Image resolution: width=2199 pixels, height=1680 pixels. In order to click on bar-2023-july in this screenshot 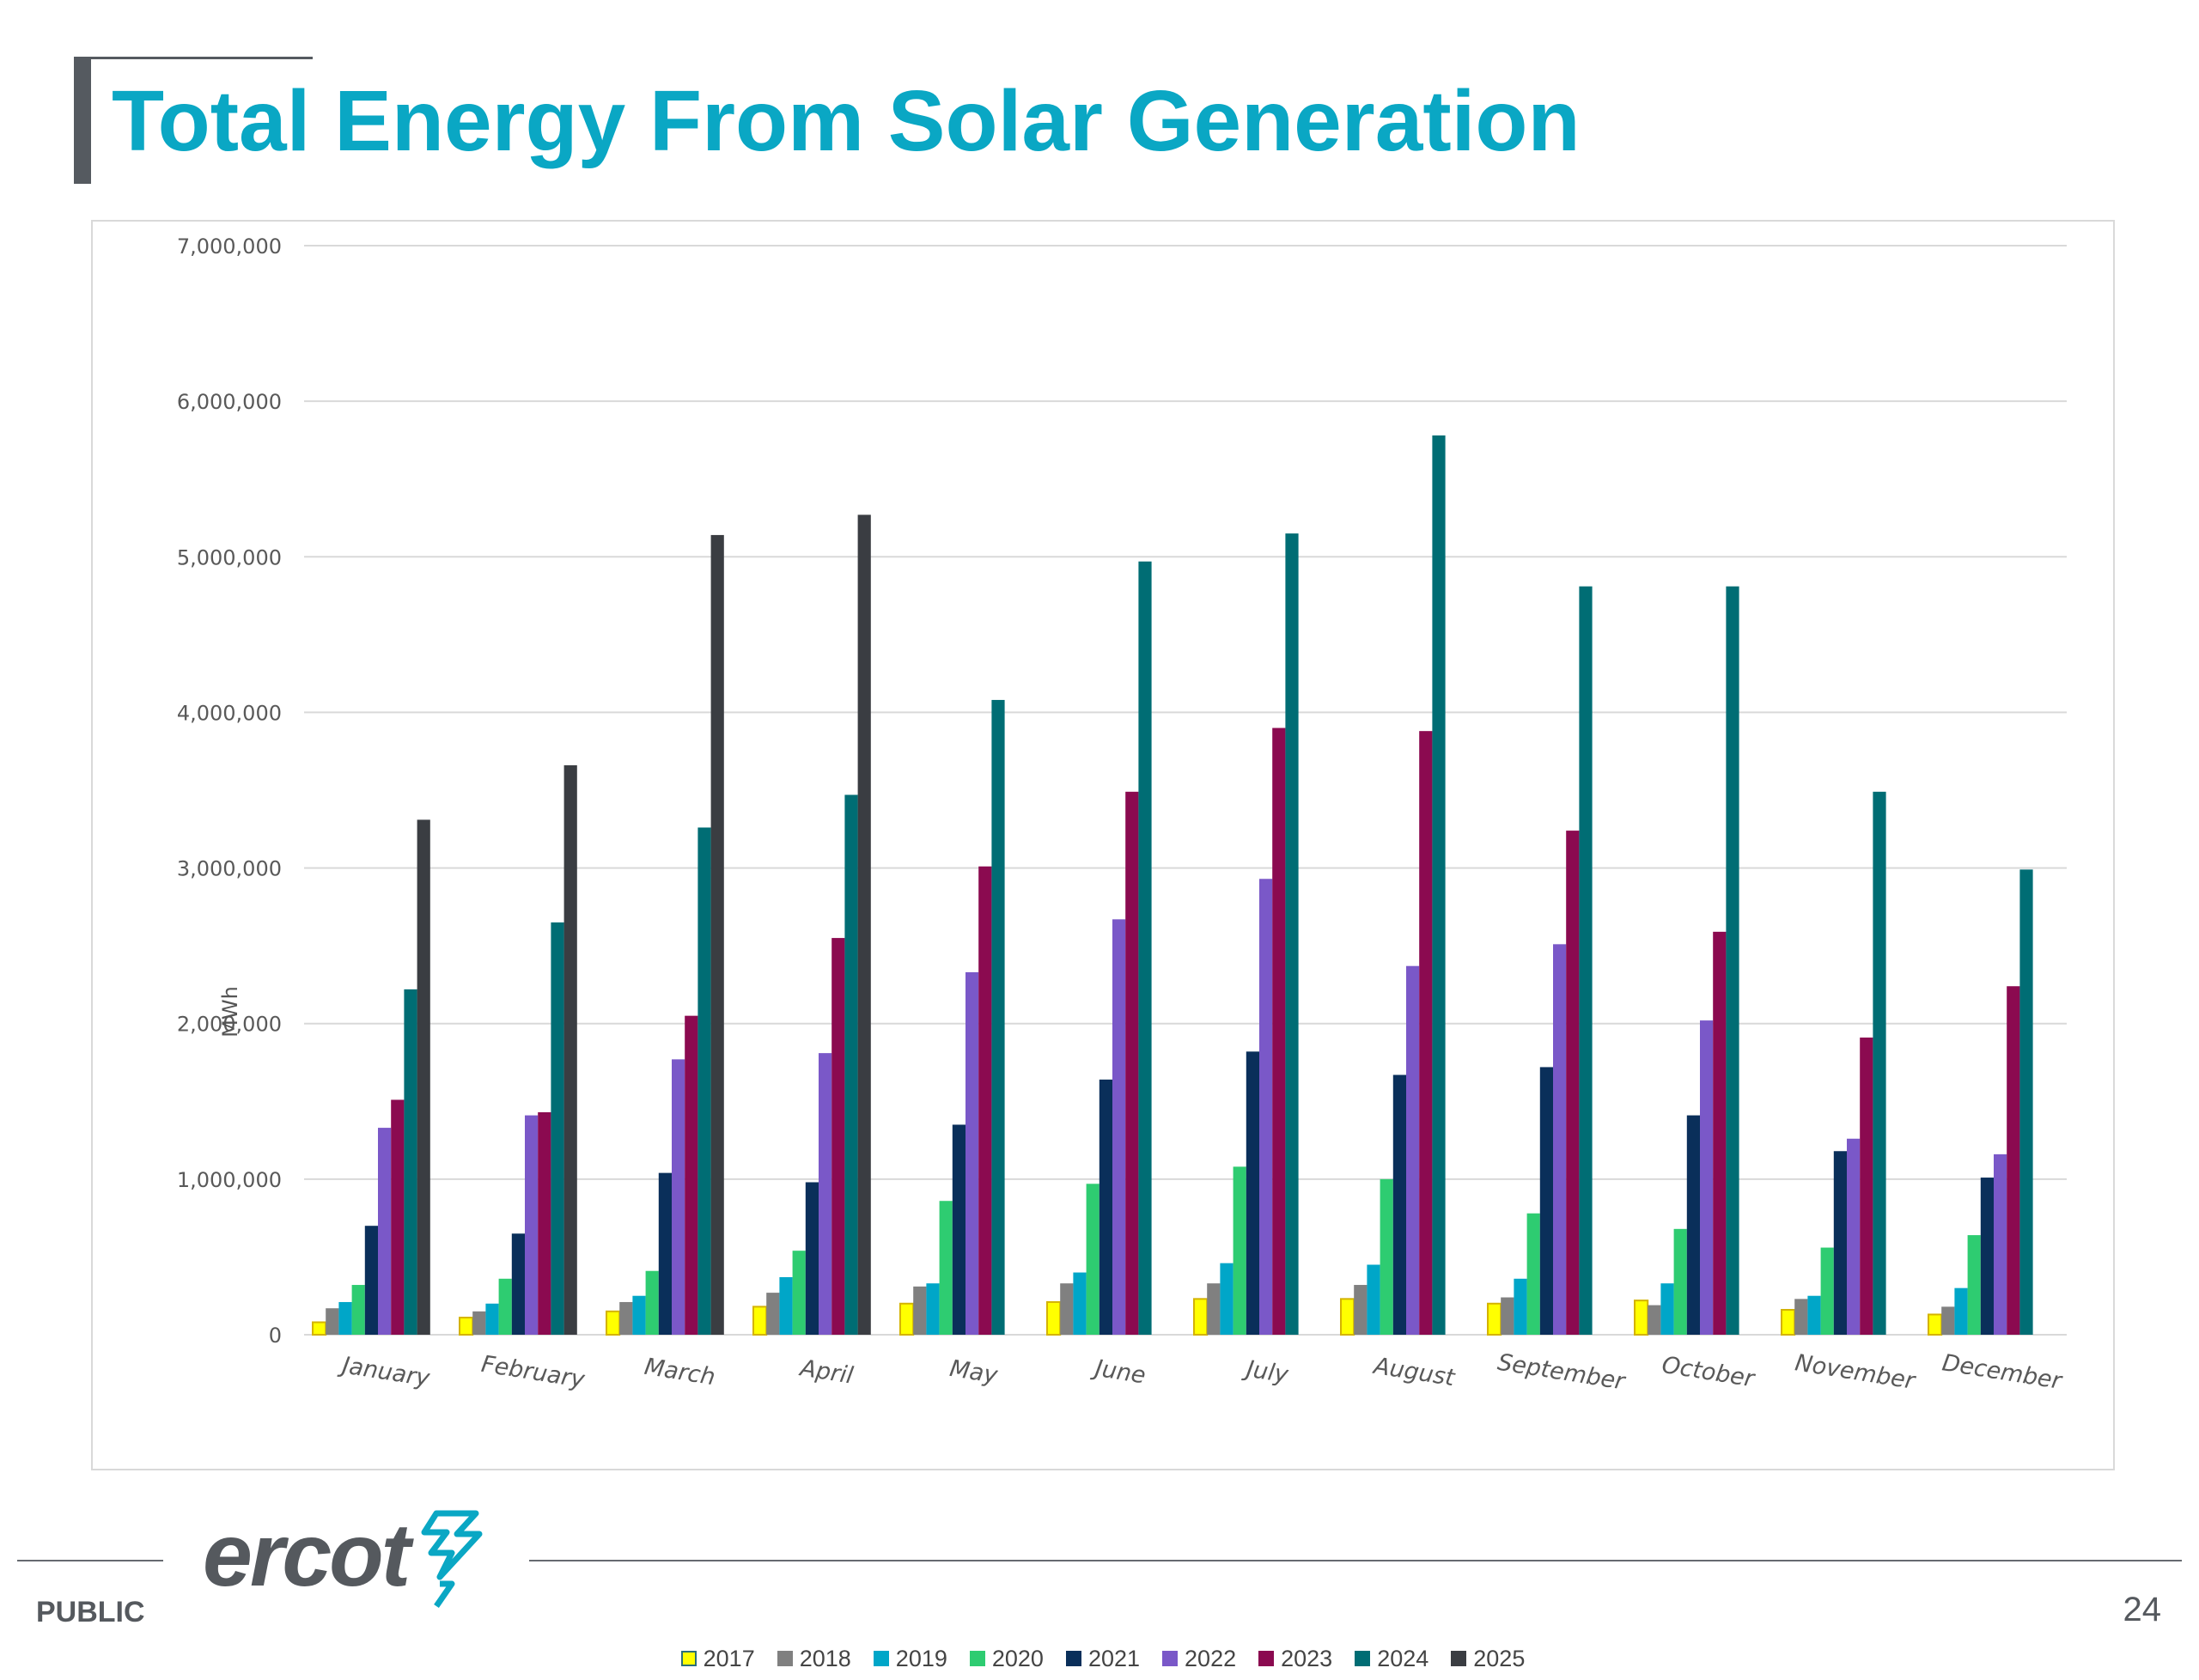, I will do `click(1279, 1031)`.